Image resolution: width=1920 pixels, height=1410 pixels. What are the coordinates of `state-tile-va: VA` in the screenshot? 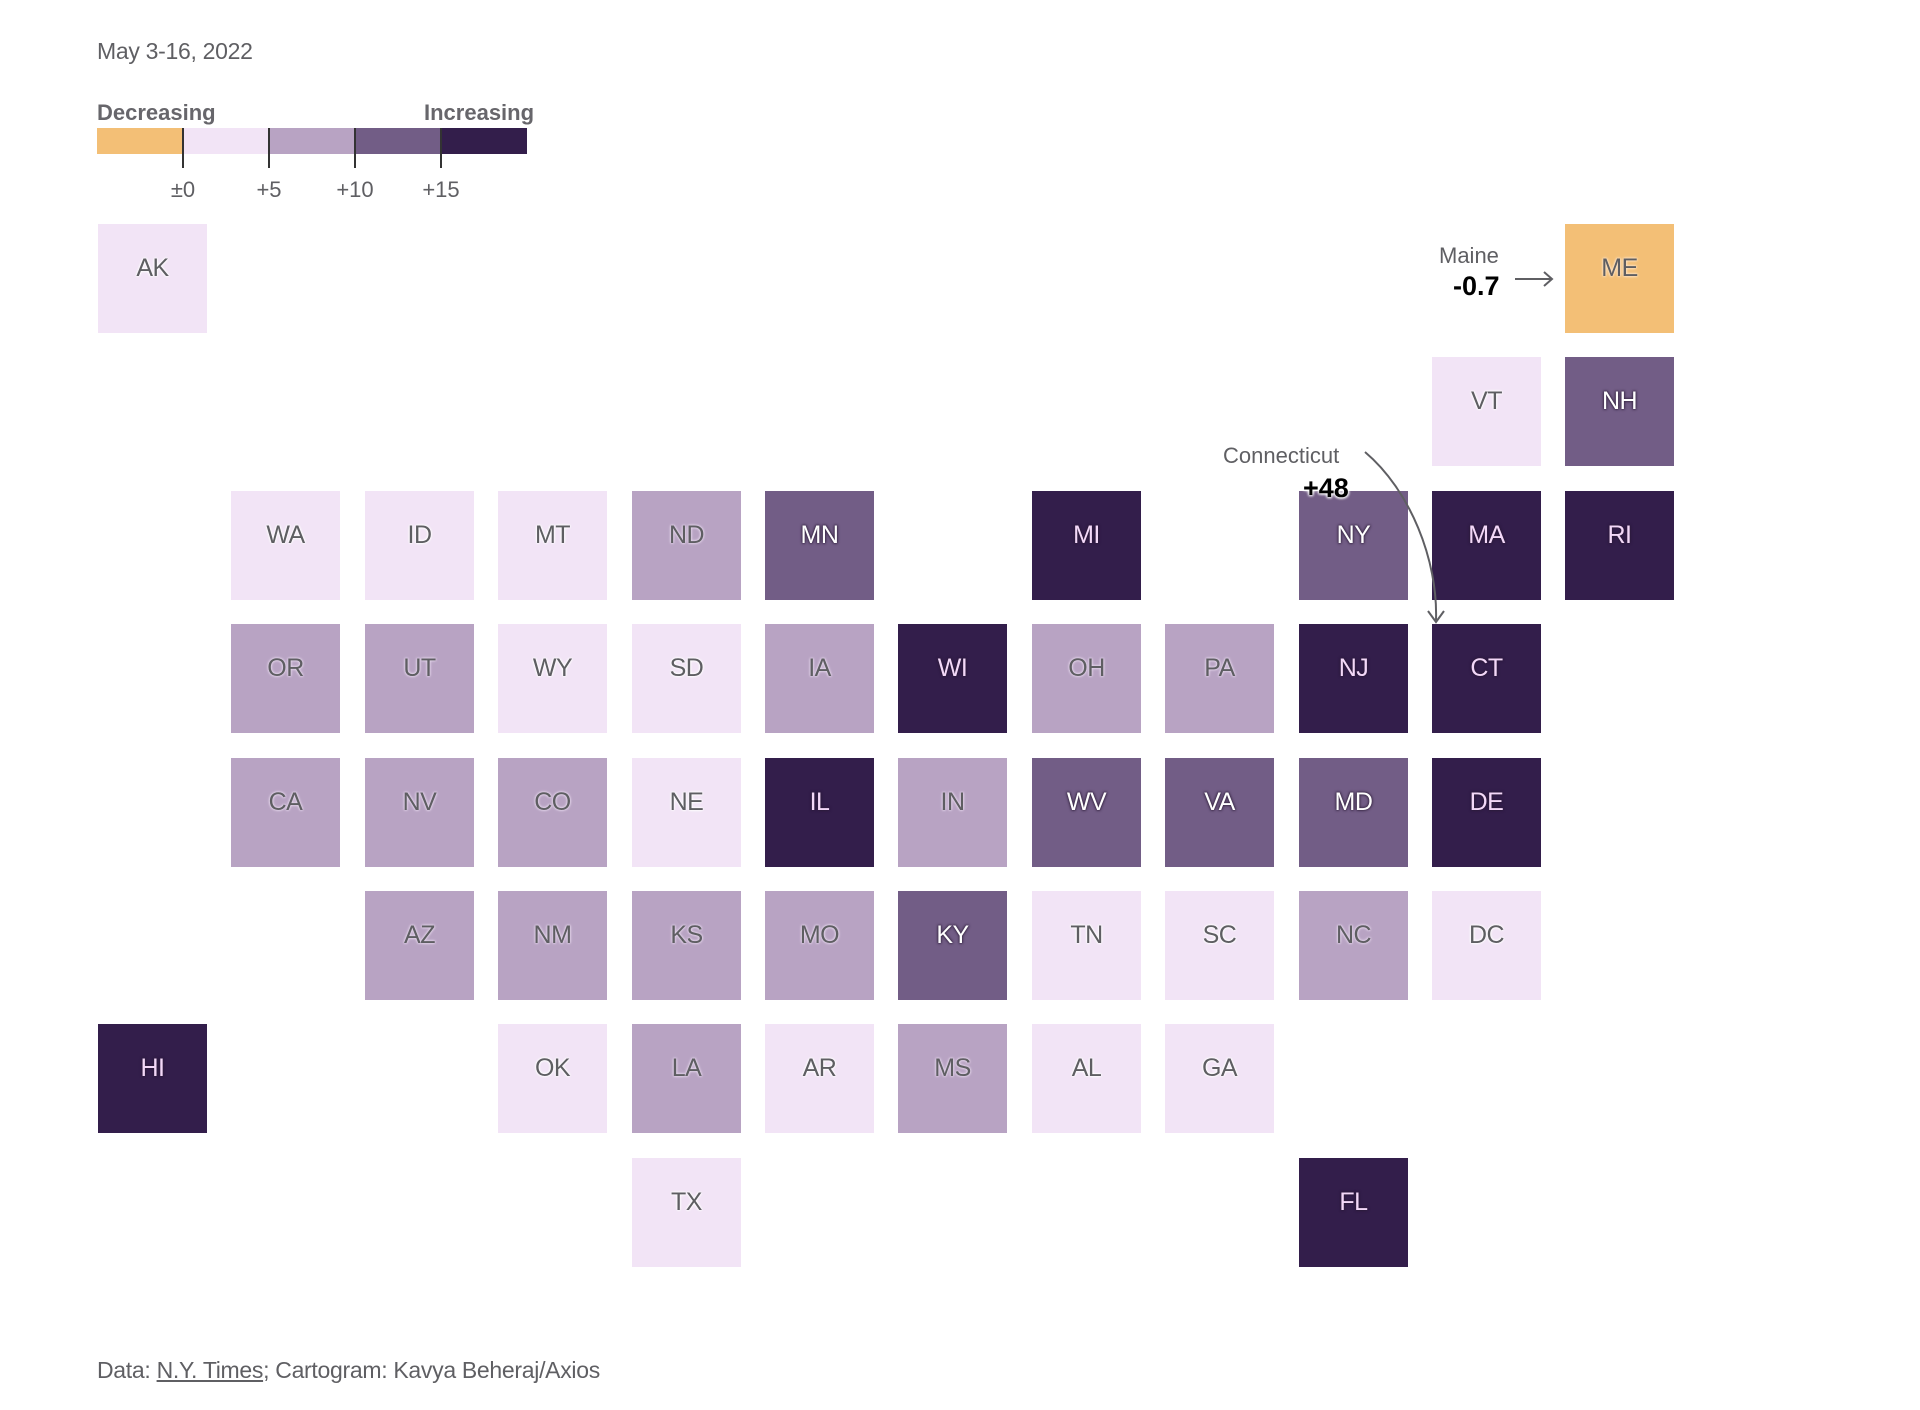 It's located at (1219, 812).